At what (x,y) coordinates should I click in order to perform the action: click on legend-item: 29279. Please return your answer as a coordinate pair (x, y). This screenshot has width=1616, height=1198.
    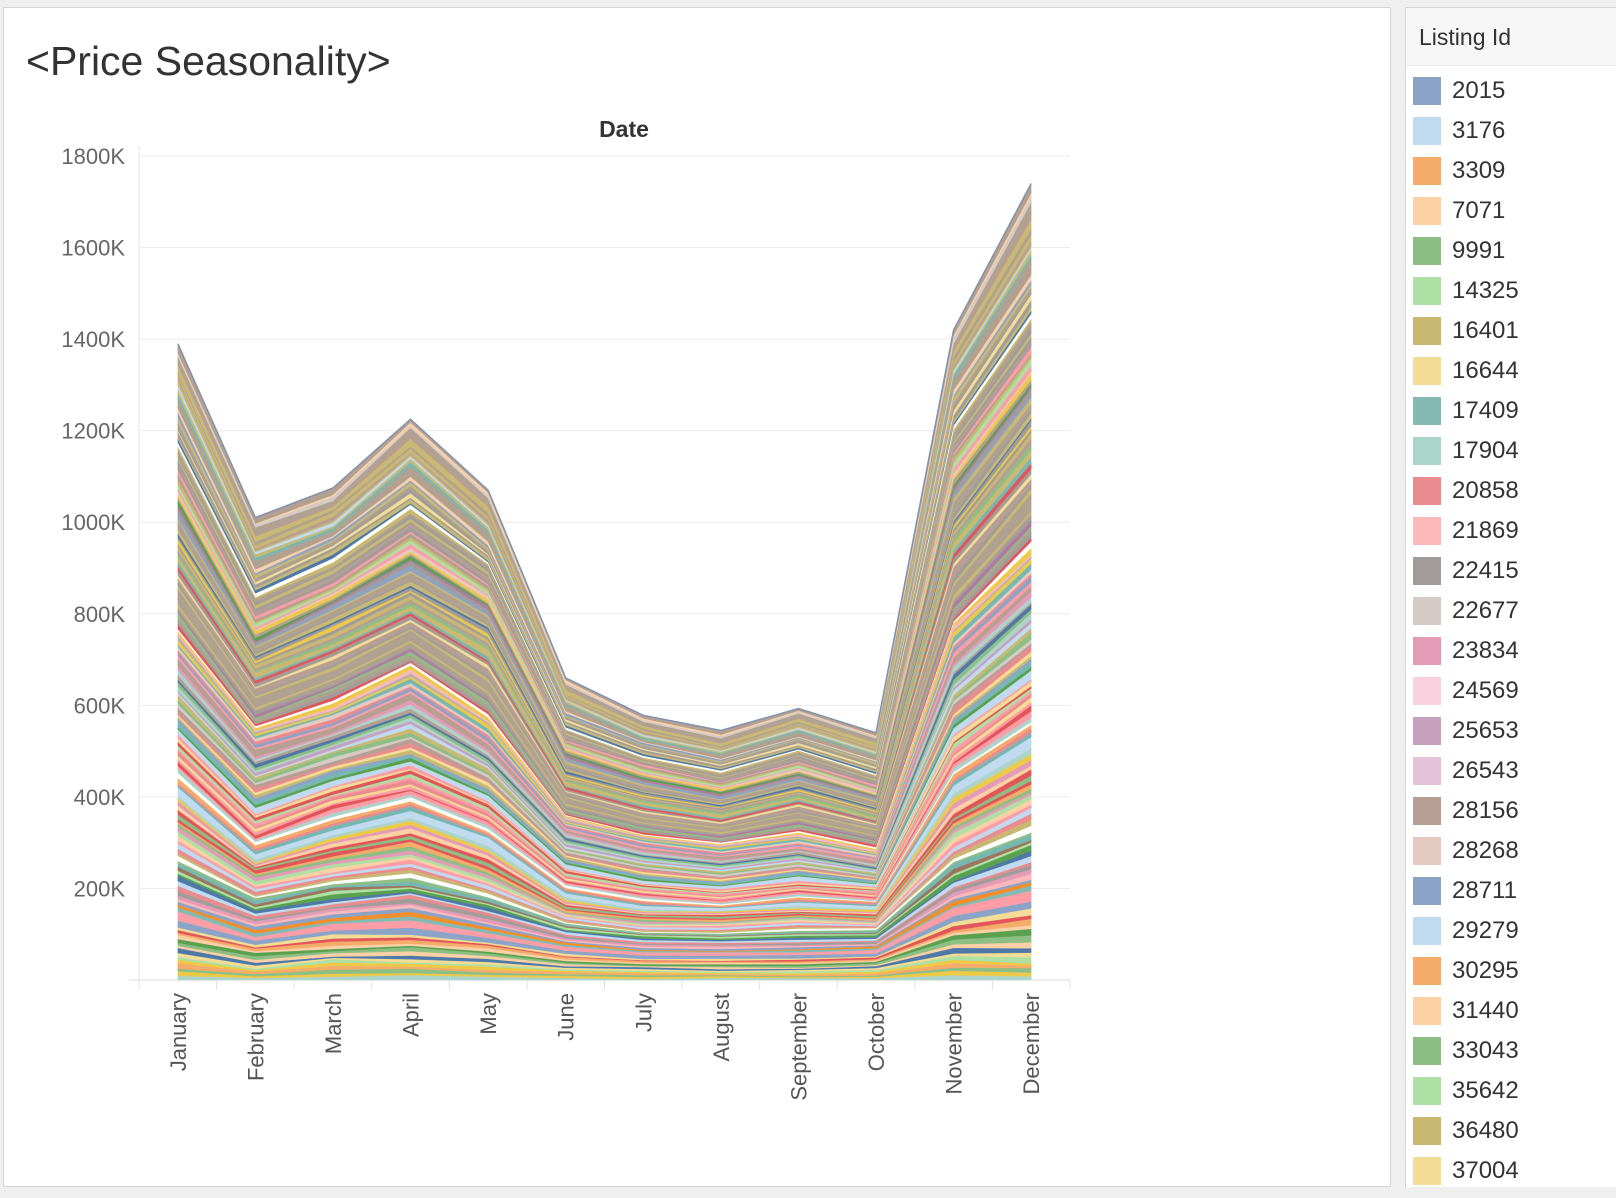
    Looking at the image, I should click on (1511, 931).